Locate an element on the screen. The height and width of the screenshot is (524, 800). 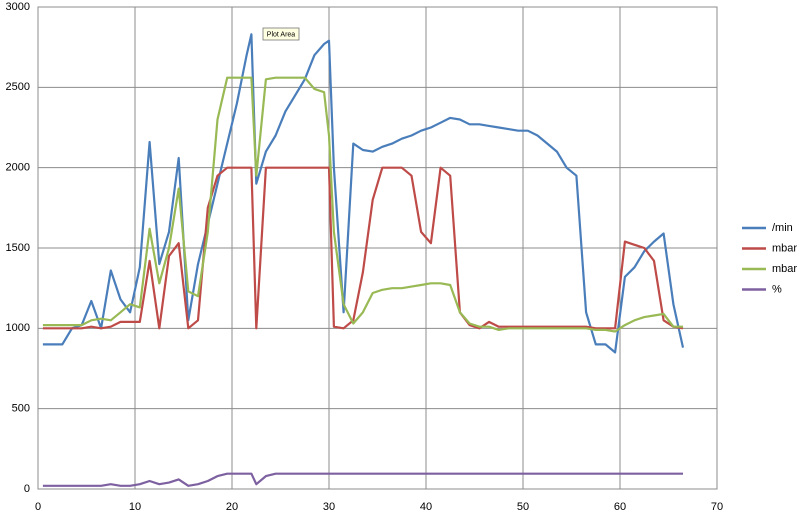
legend-label: % is located at coordinates (777, 289).